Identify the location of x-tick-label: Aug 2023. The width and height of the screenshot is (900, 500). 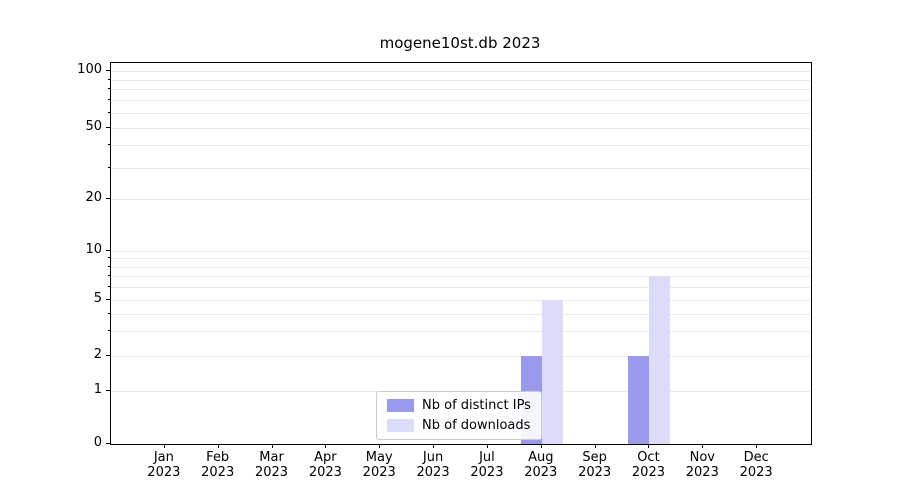
(541, 465).